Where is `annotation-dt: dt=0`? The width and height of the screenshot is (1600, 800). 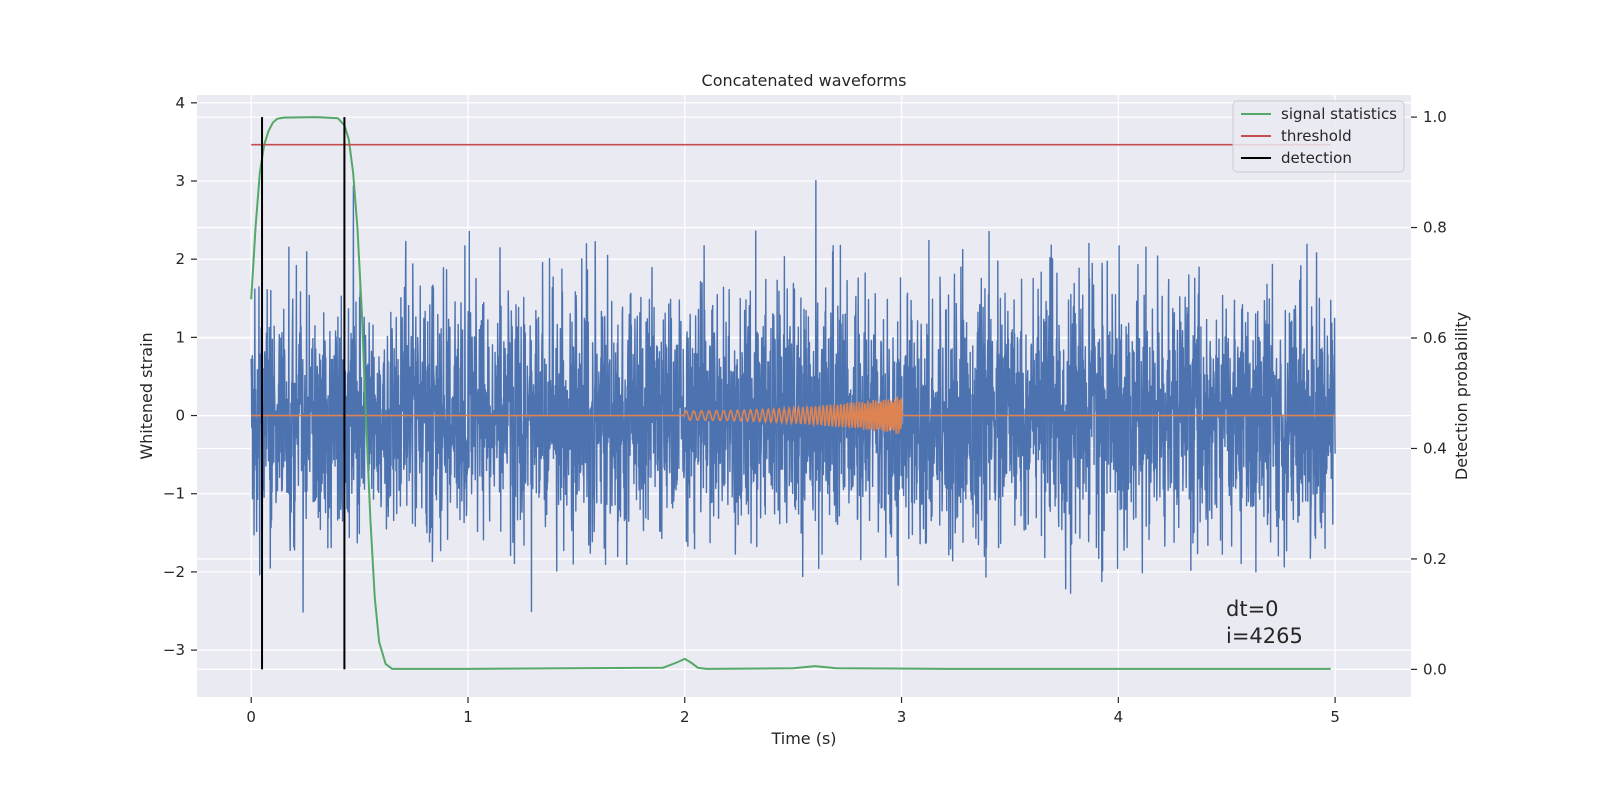
annotation-dt: dt=0 is located at coordinates (1252, 609).